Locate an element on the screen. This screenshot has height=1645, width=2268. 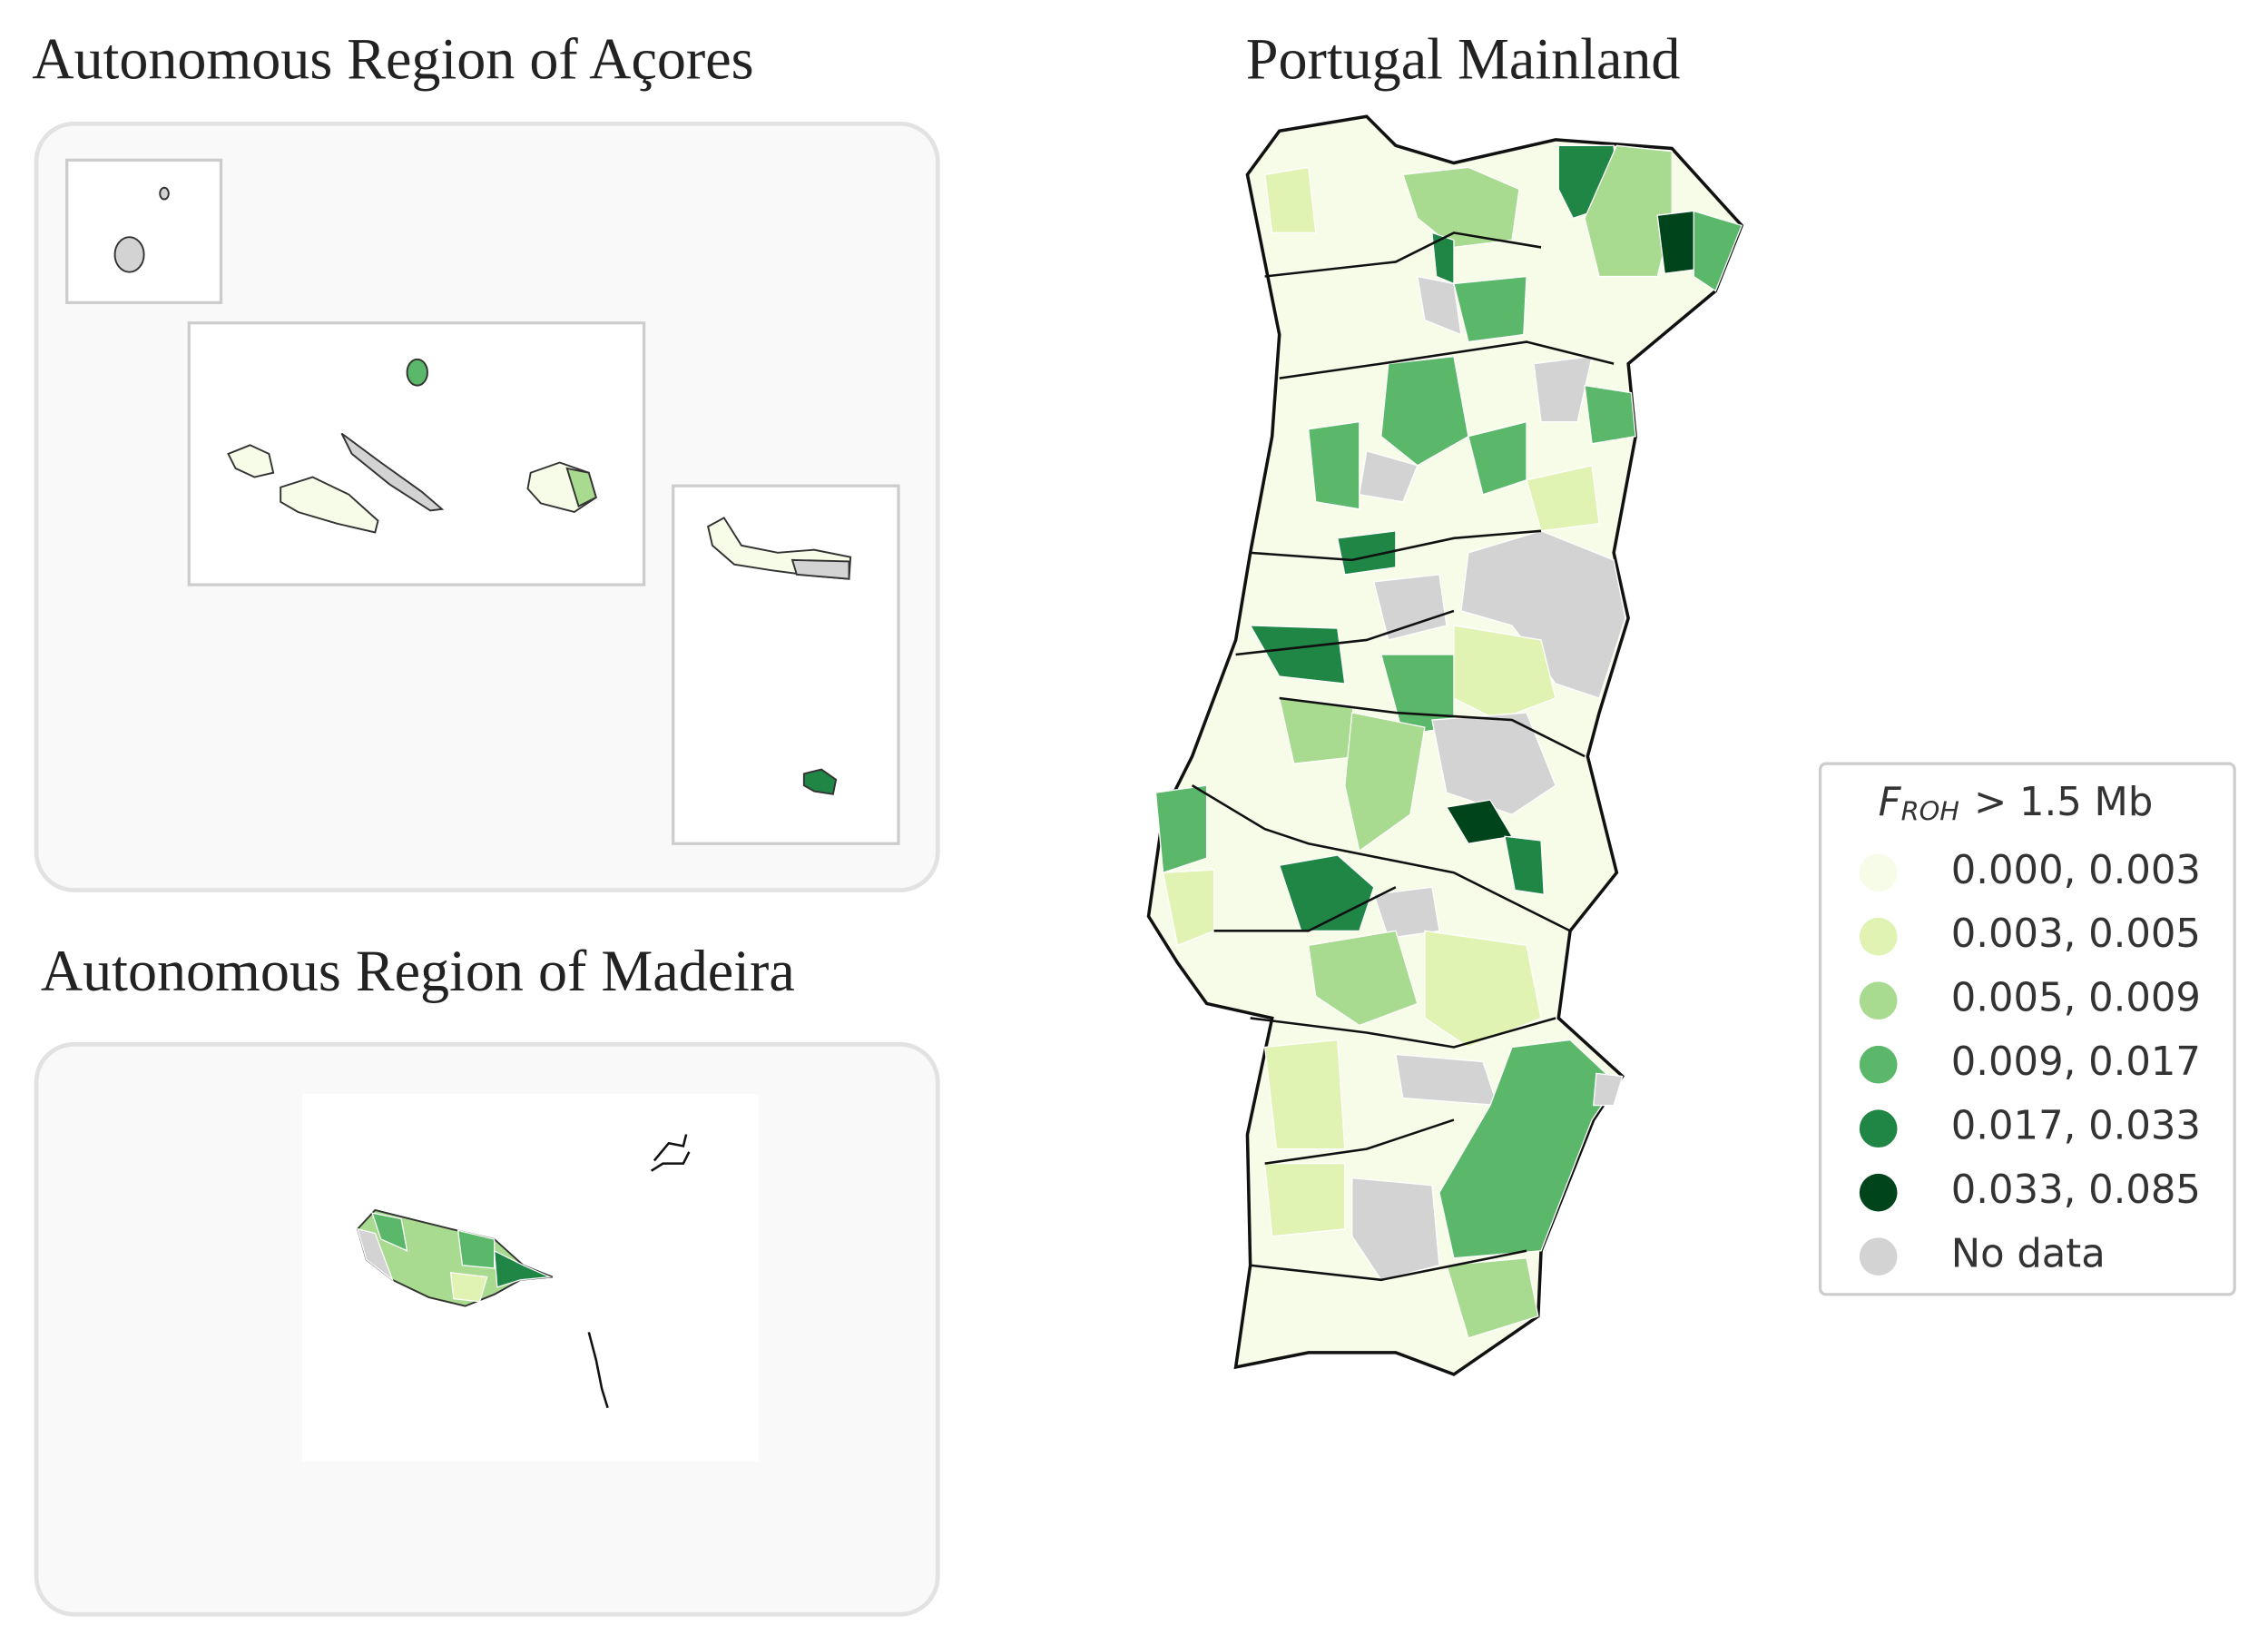
district-boundary is located at coordinates (1403, 756).